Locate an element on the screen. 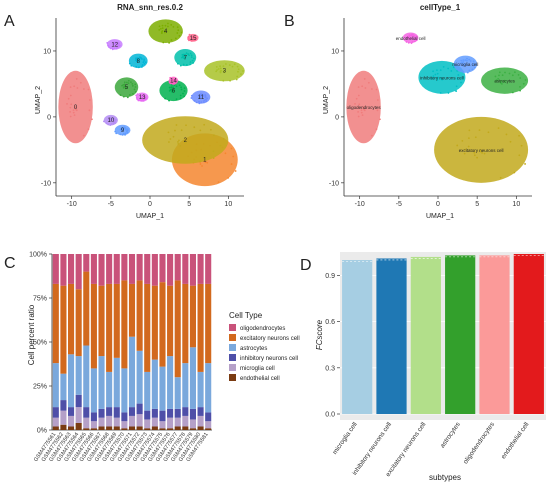  bar-d-y-tick-label: 0.3 is located at coordinates (330, 368).